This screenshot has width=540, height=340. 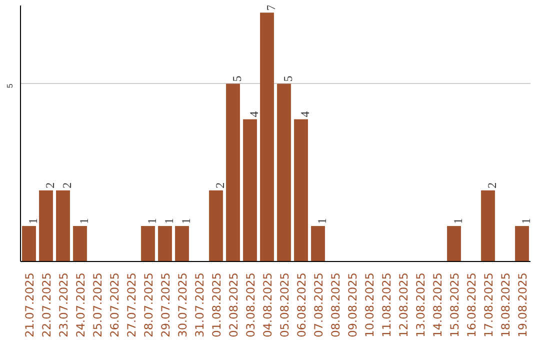 I want to click on x-tick-label: 11.08.2025, so click(x=387, y=305).